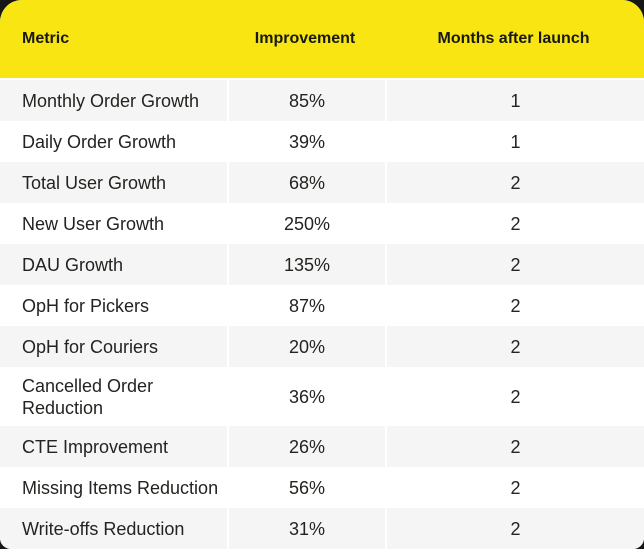 The height and width of the screenshot is (549, 644). I want to click on metric-label: Write-offs Reduction, so click(103, 528).